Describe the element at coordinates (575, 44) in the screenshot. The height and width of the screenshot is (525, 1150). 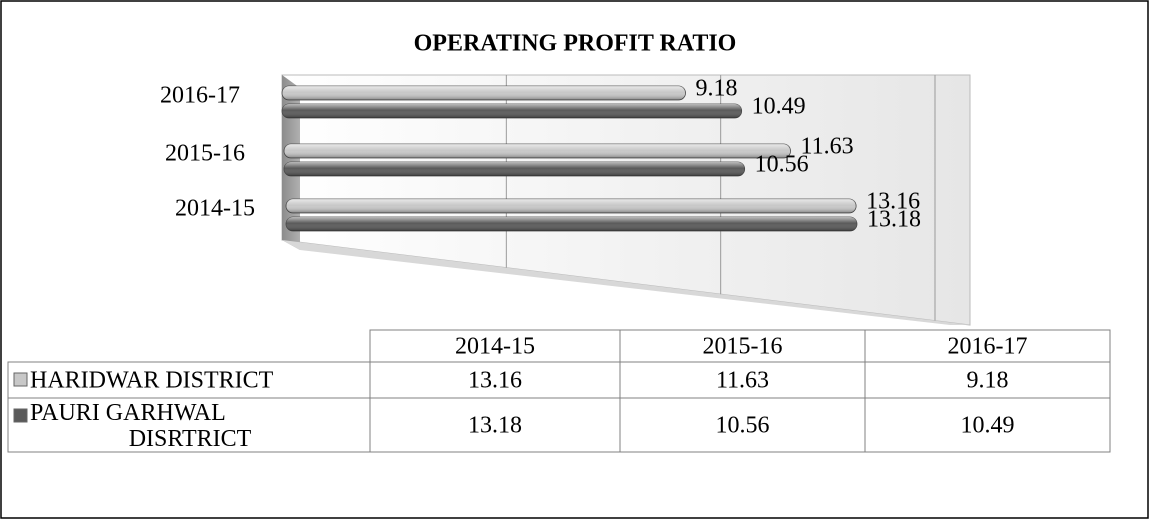
I see `chart-title: OPERATING PROFIT RATIO` at that location.